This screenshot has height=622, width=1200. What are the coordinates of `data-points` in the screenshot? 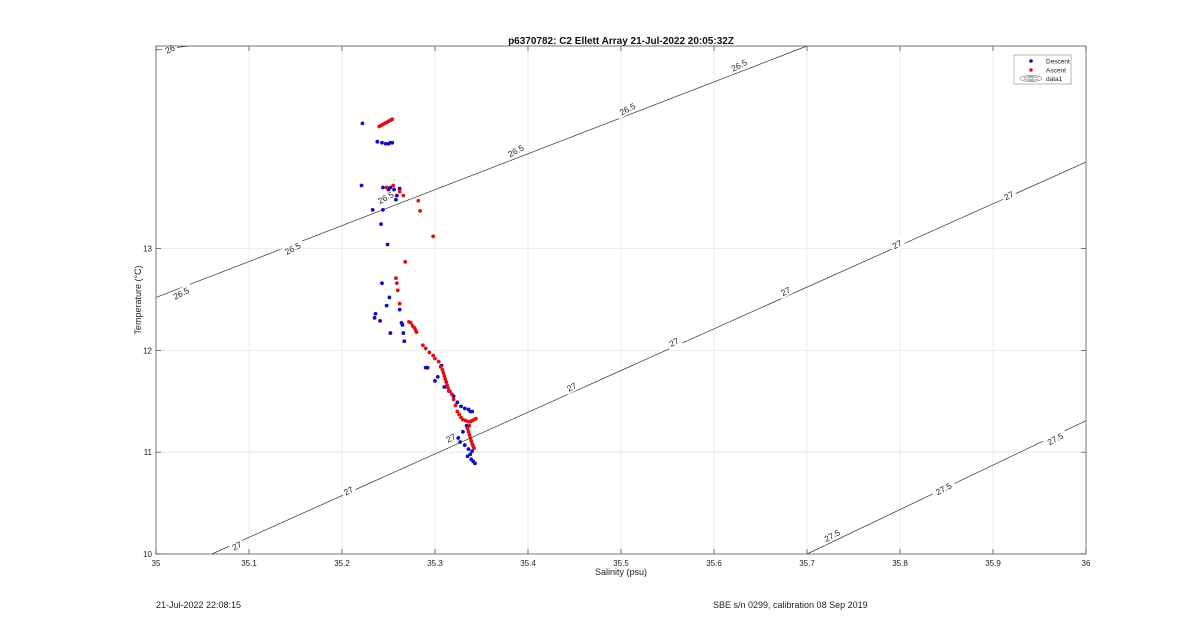 It's located at (418, 291).